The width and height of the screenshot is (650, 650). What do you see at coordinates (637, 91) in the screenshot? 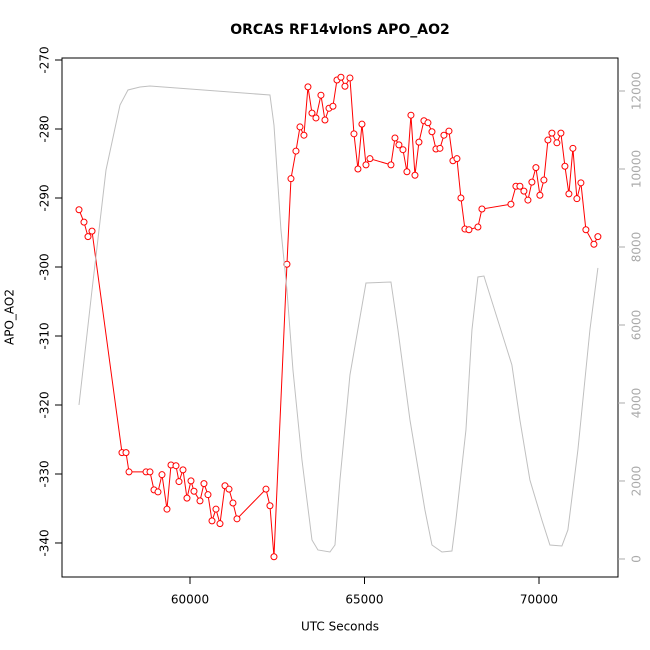
I see `y2-tick-label: 12000` at bounding box center [637, 91].